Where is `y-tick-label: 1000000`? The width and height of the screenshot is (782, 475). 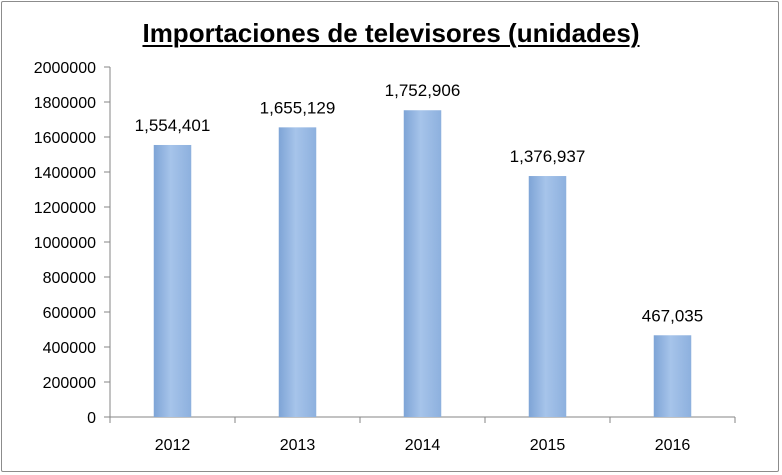
y-tick-label: 1000000 is located at coordinates (65, 243).